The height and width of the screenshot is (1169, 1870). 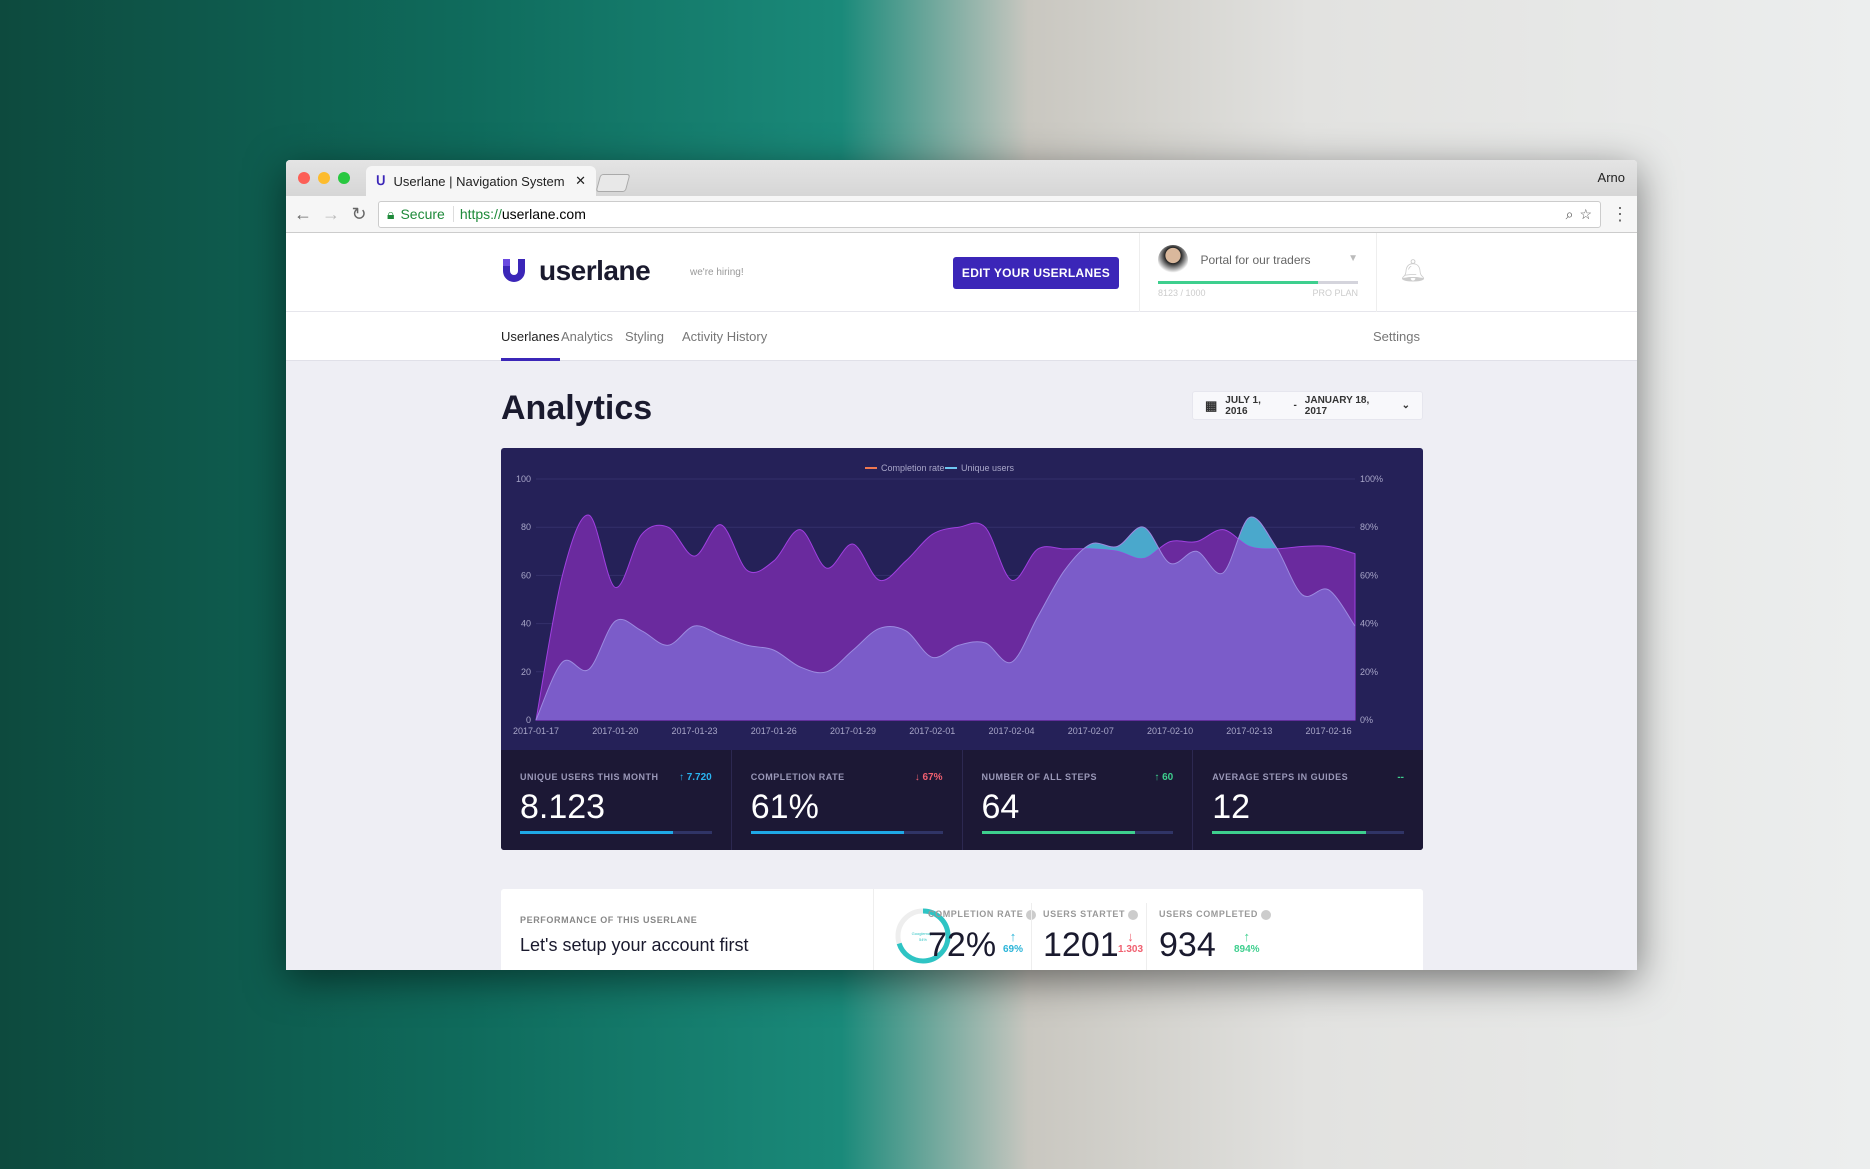 I want to click on menu-icon: ⋮, so click(x=1620, y=213).